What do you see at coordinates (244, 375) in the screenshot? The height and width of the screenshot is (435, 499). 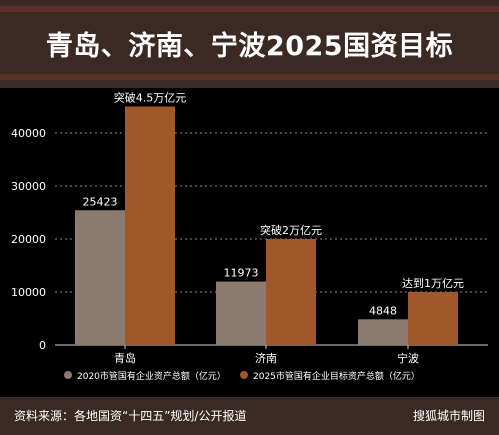 I see `legend-marker-2025` at bounding box center [244, 375].